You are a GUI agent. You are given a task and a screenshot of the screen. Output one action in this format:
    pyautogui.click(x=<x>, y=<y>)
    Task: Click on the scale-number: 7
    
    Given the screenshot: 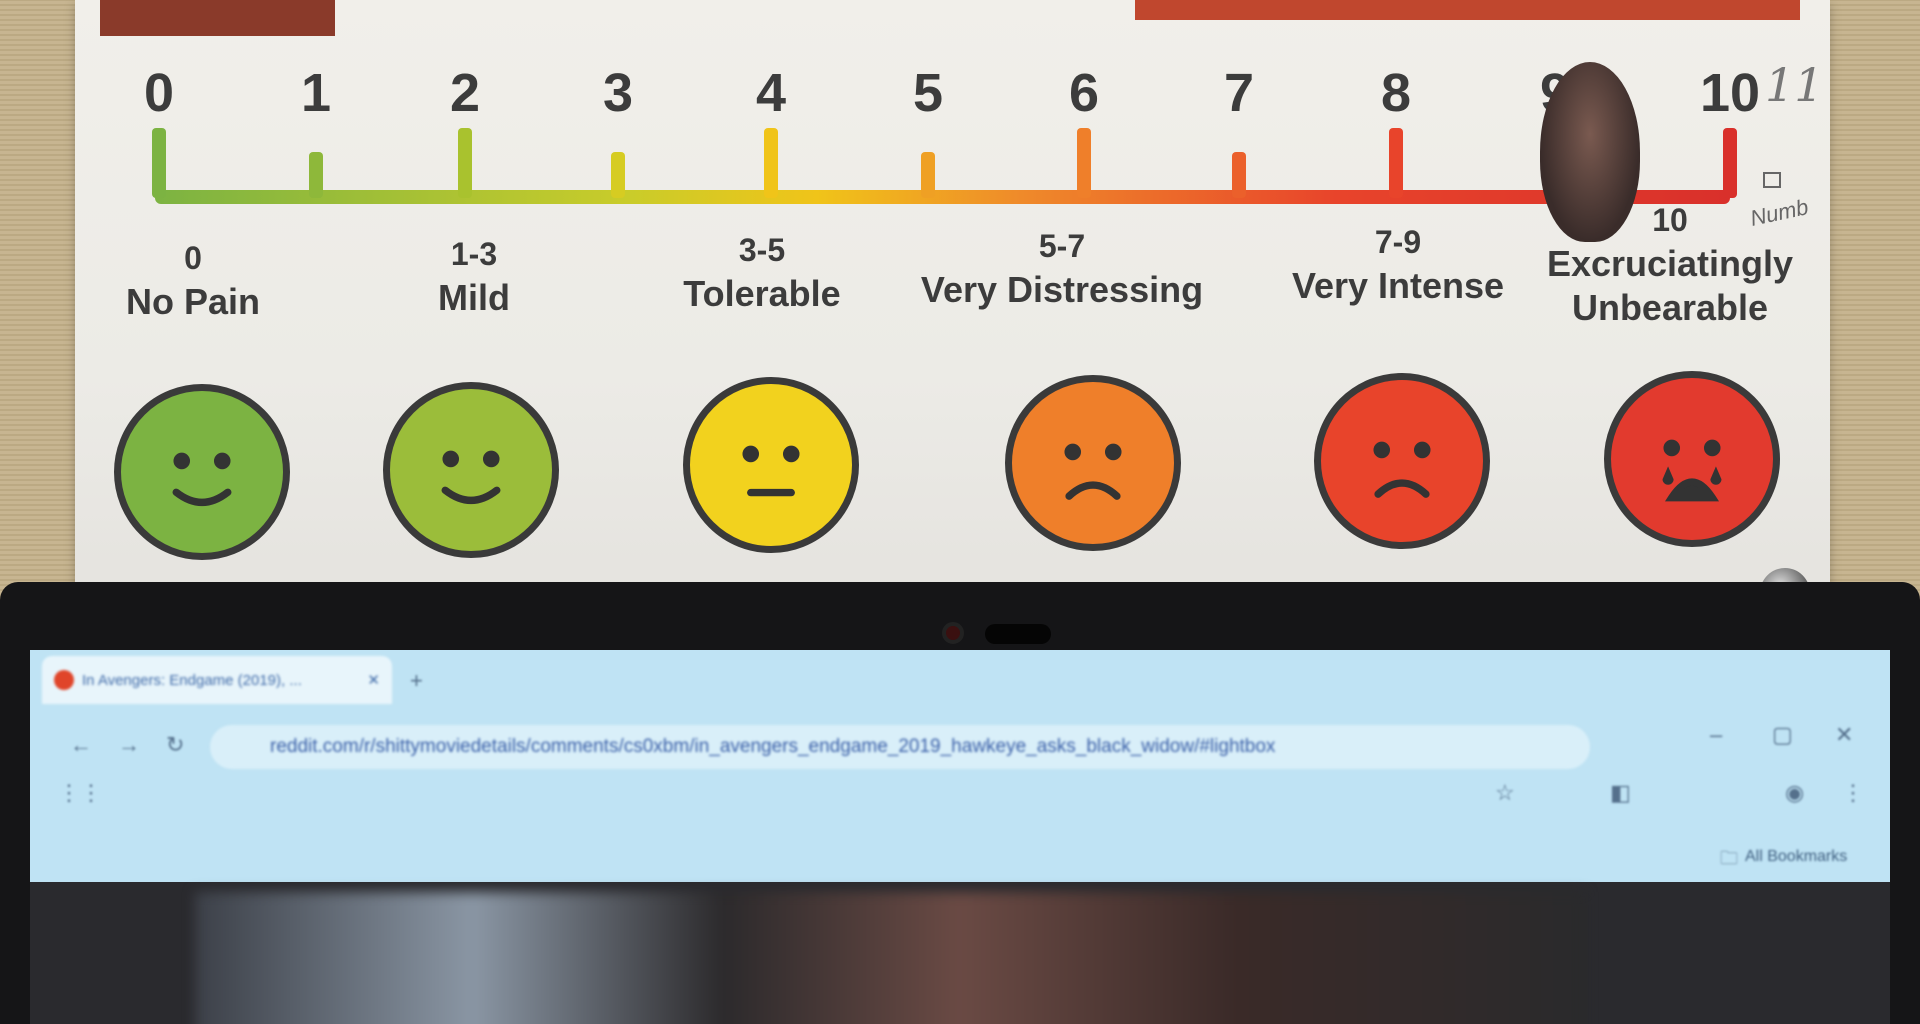 What is the action you would take?
    pyautogui.click(x=1239, y=93)
    